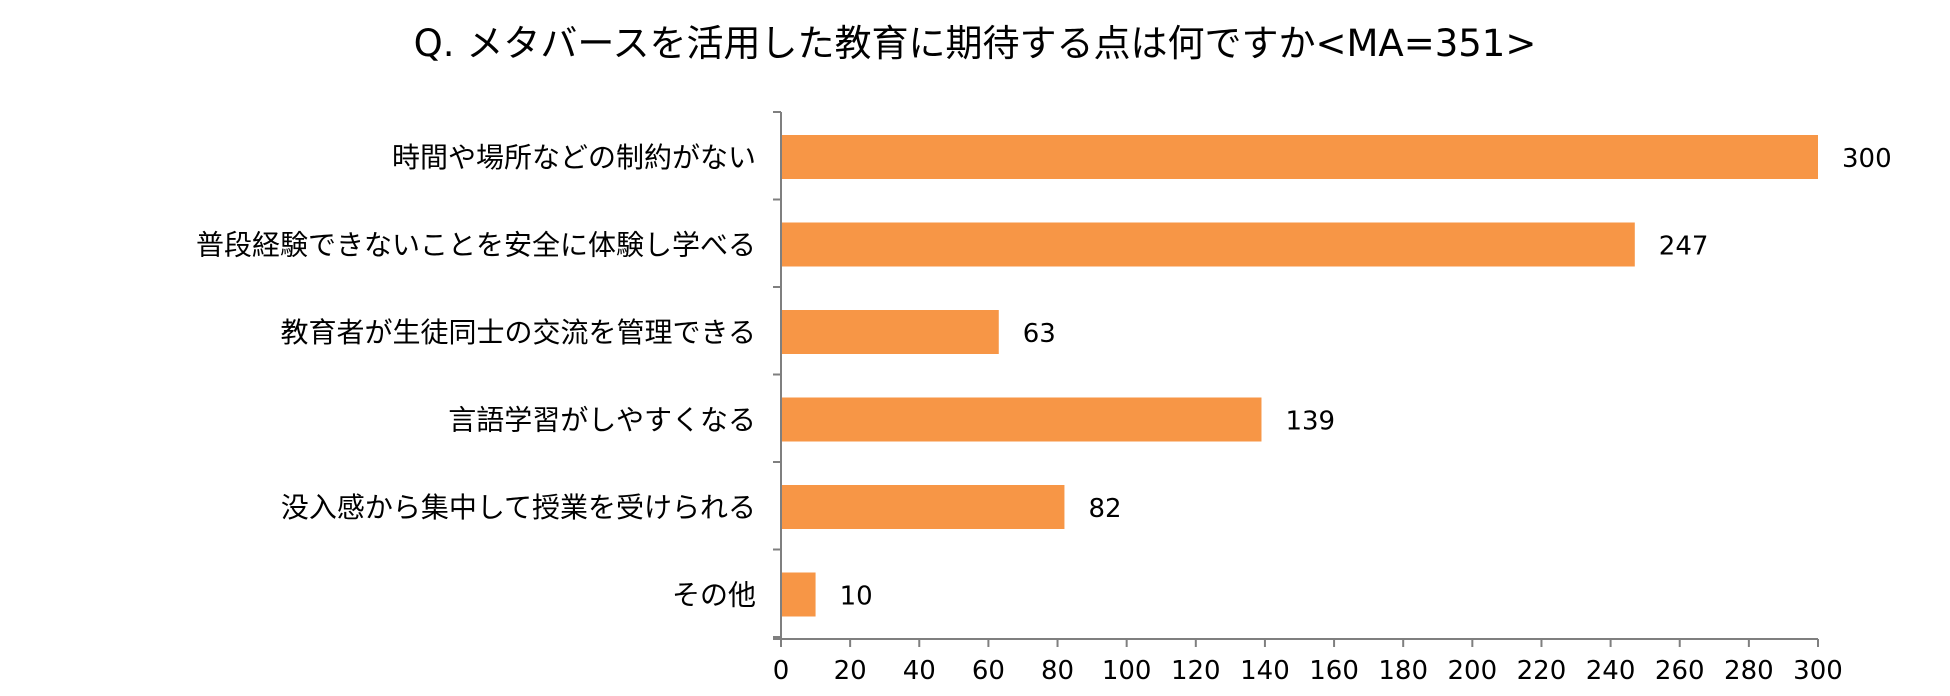 Image resolution: width=1950 pixels, height=696 pixels. What do you see at coordinates (518, 507) in the screenshot?
I see `category-label: 没入感から集中して授業を受けられる` at bounding box center [518, 507].